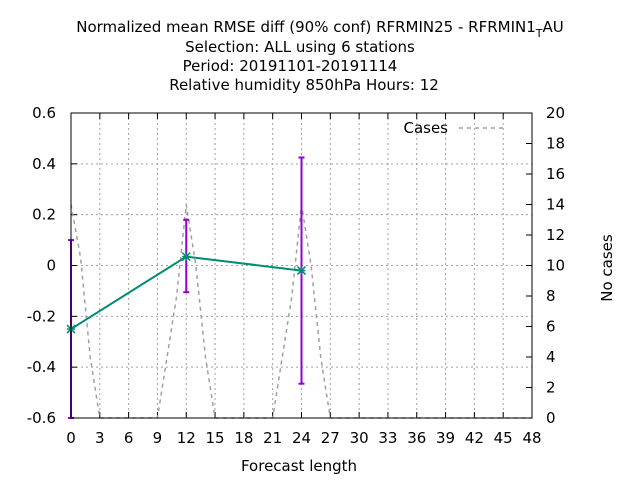  I want to click on legend-label-cases: Cases, so click(425, 128).